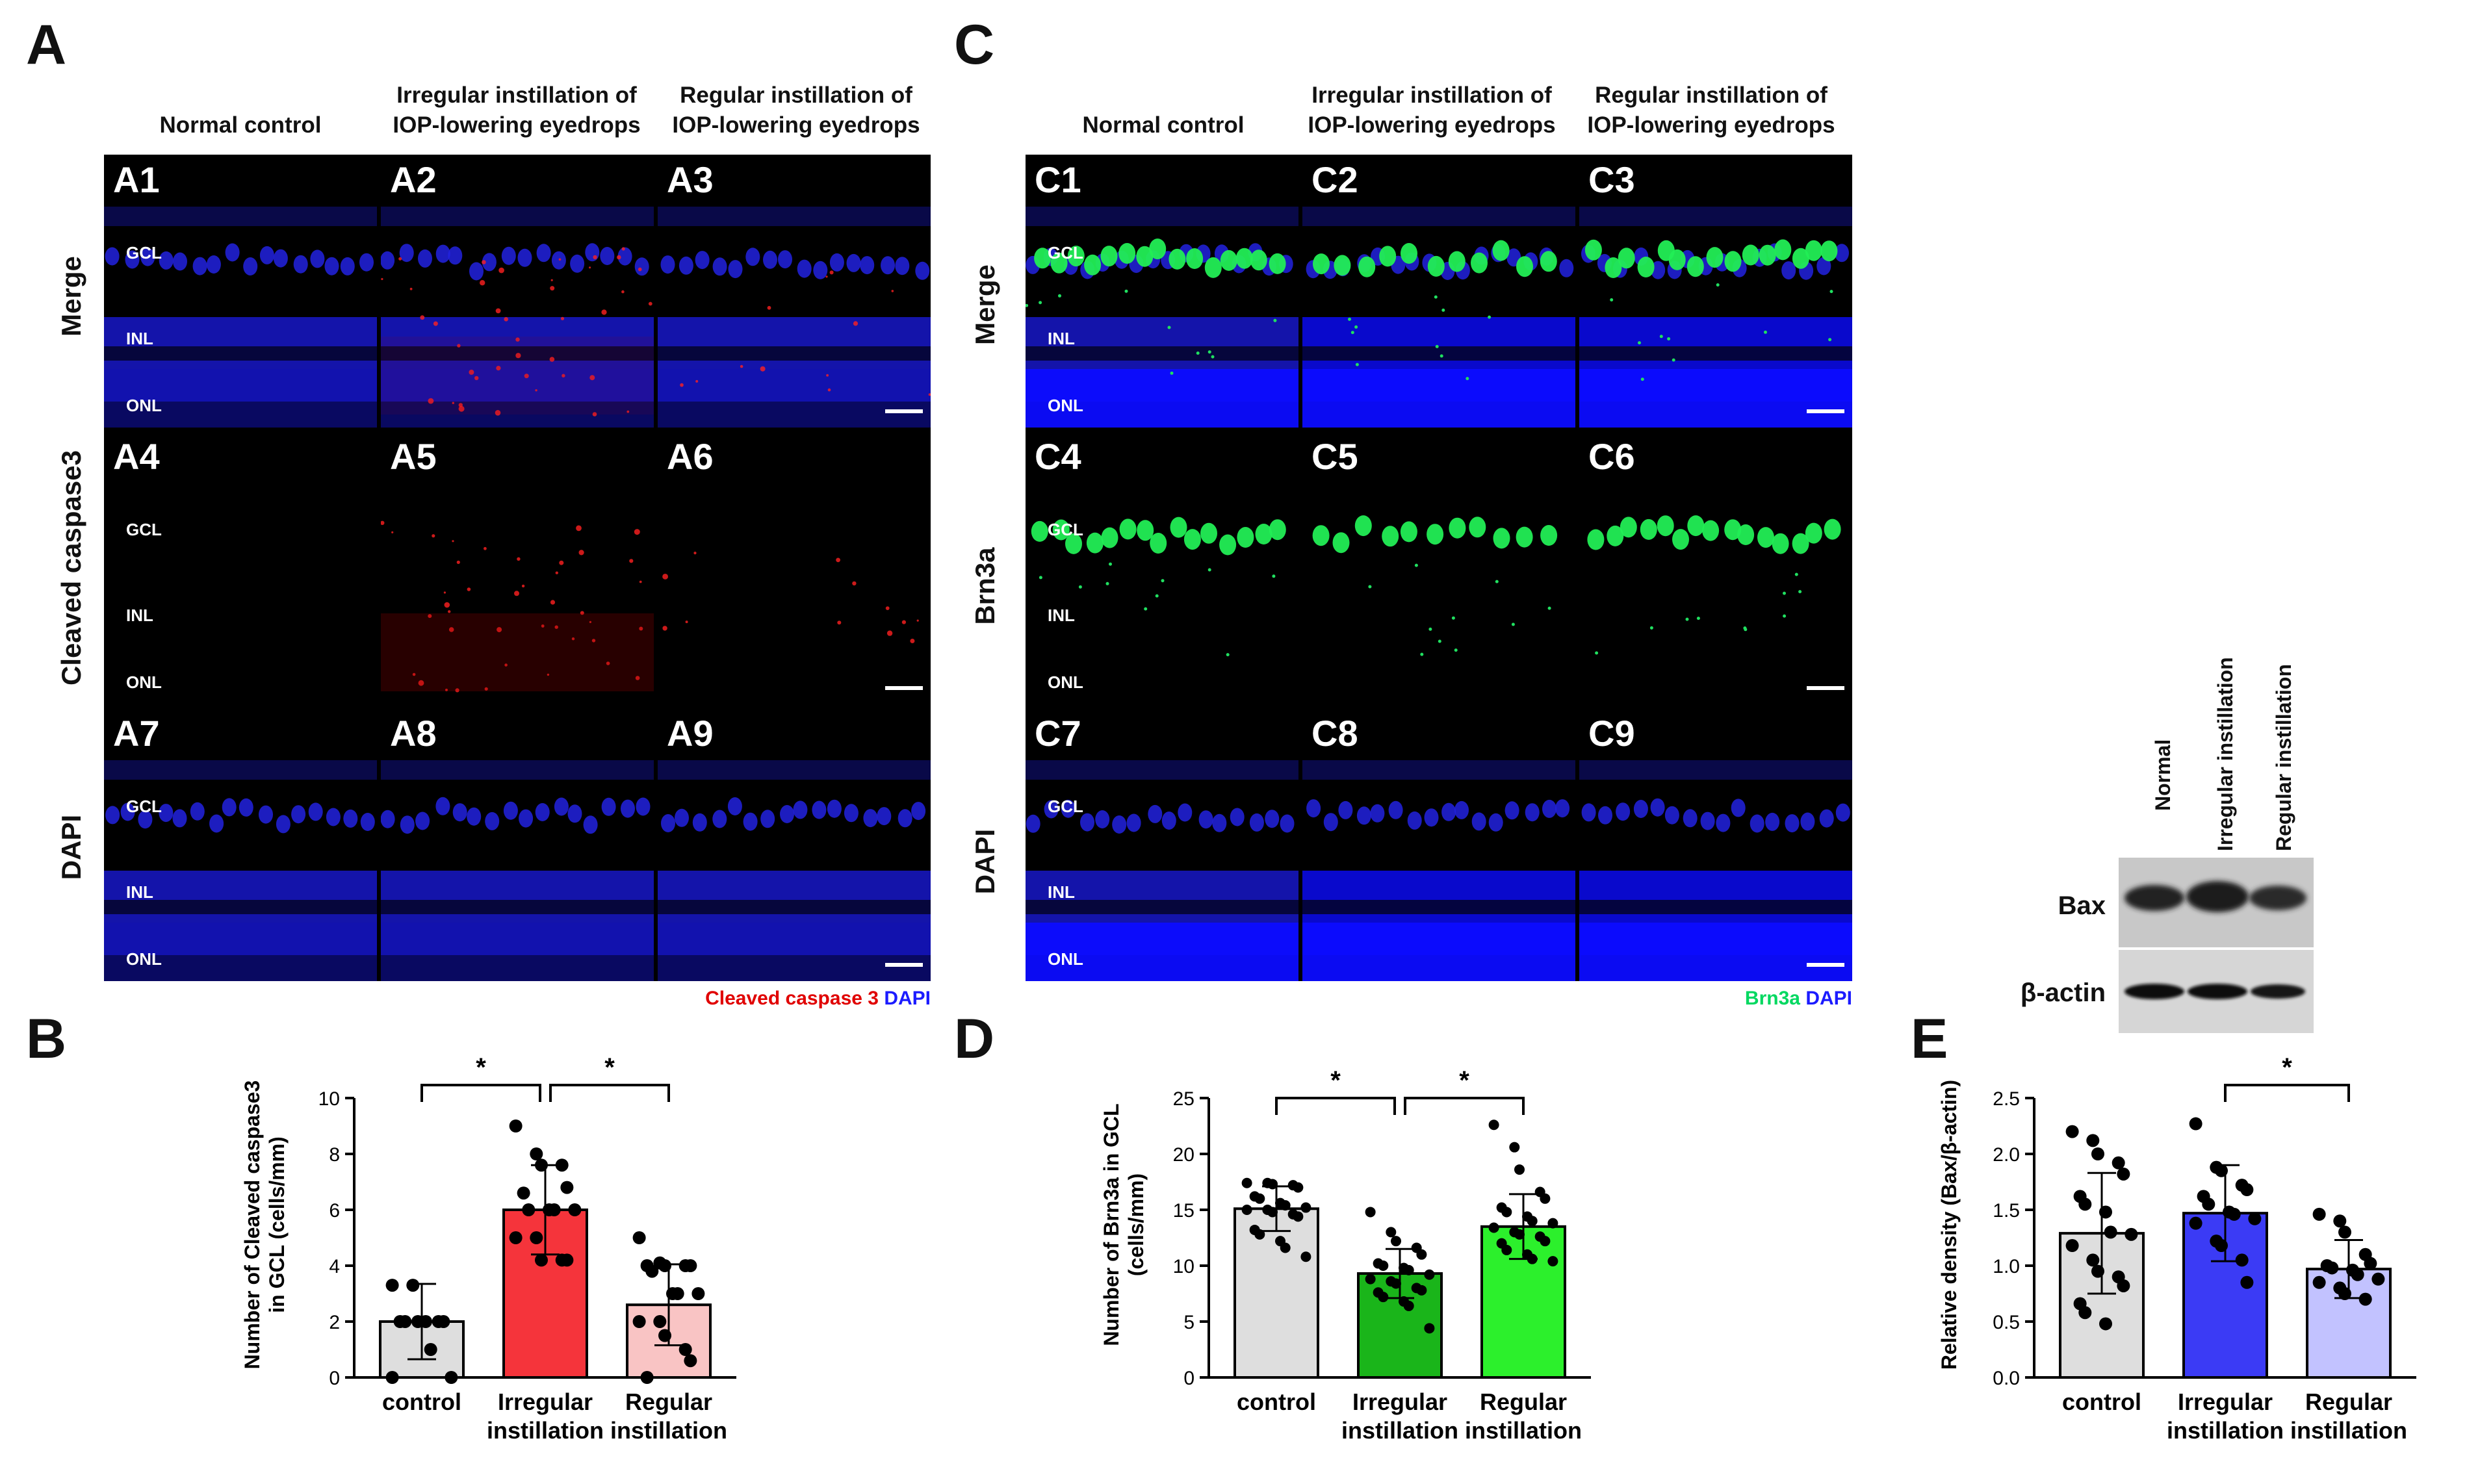 This screenshot has height=1484, width=2467. I want to click on tile-label-c5: C5, so click(1334, 457).